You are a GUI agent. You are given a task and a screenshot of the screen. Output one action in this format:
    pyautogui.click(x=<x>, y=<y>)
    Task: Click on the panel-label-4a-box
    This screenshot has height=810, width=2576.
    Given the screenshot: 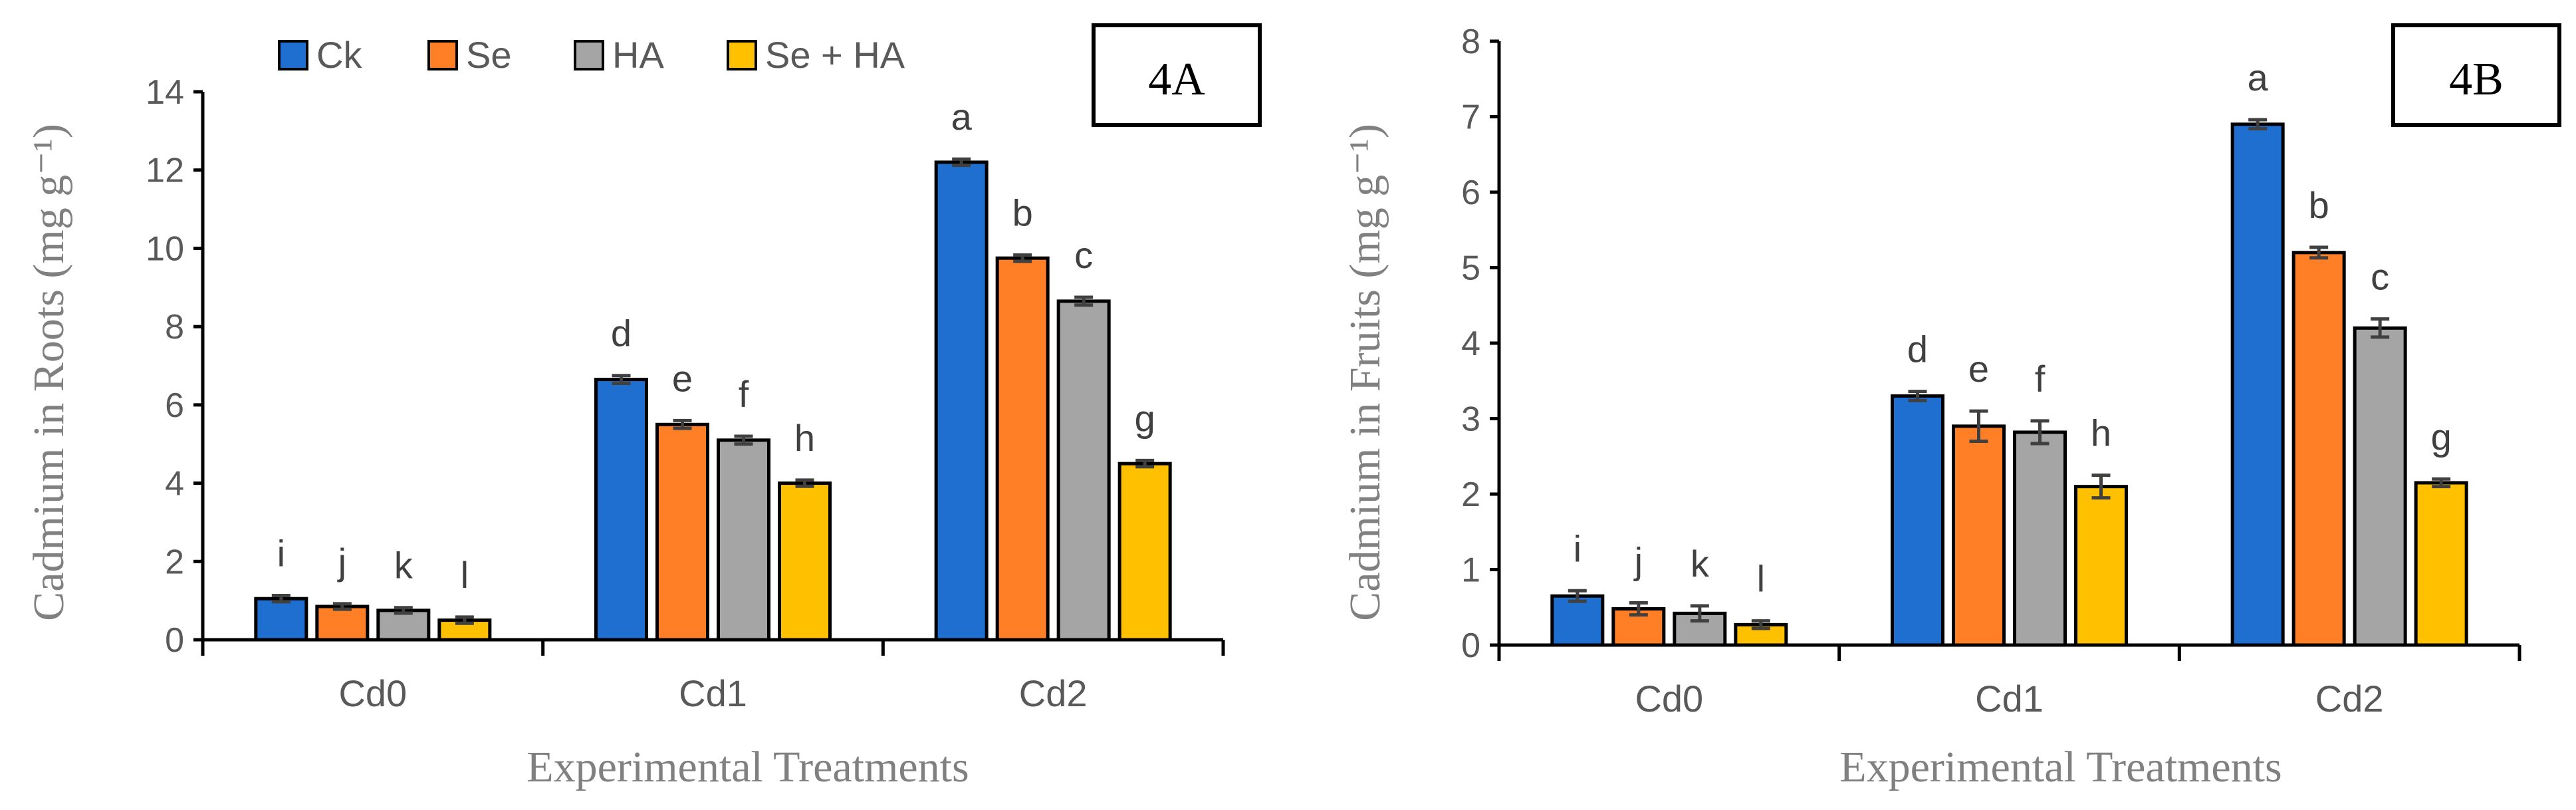 What is the action you would take?
    pyautogui.click(x=1177, y=75)
    